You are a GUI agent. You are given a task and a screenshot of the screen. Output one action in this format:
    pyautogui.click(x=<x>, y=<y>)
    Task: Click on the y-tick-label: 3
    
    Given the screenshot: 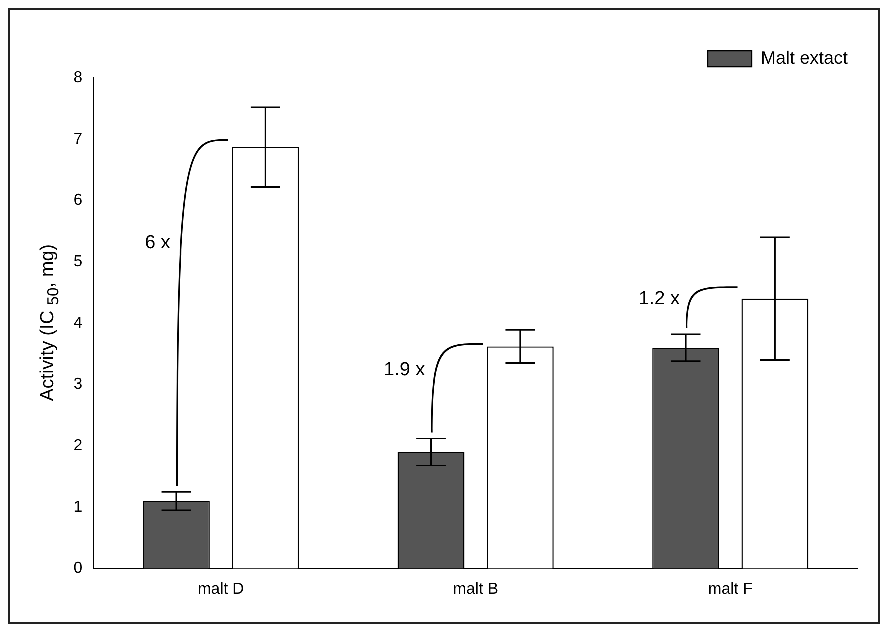 What is the action you would take?
    pyautogui.click(x=78, y=385)
    